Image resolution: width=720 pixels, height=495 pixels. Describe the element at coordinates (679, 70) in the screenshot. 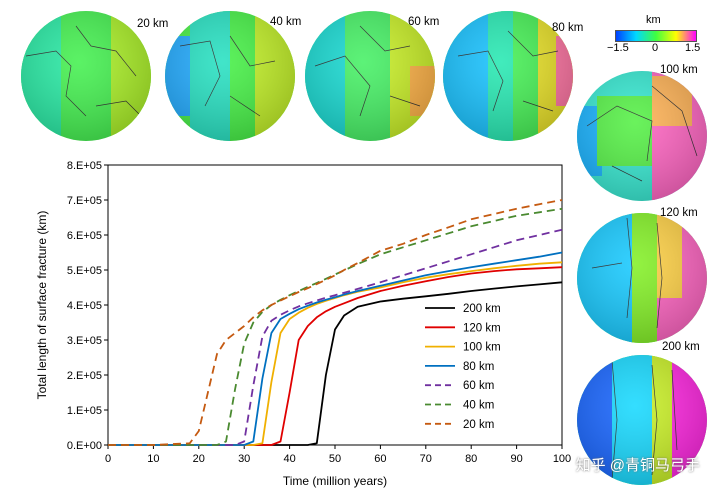

I see `globe-label: 100 km` at that location.